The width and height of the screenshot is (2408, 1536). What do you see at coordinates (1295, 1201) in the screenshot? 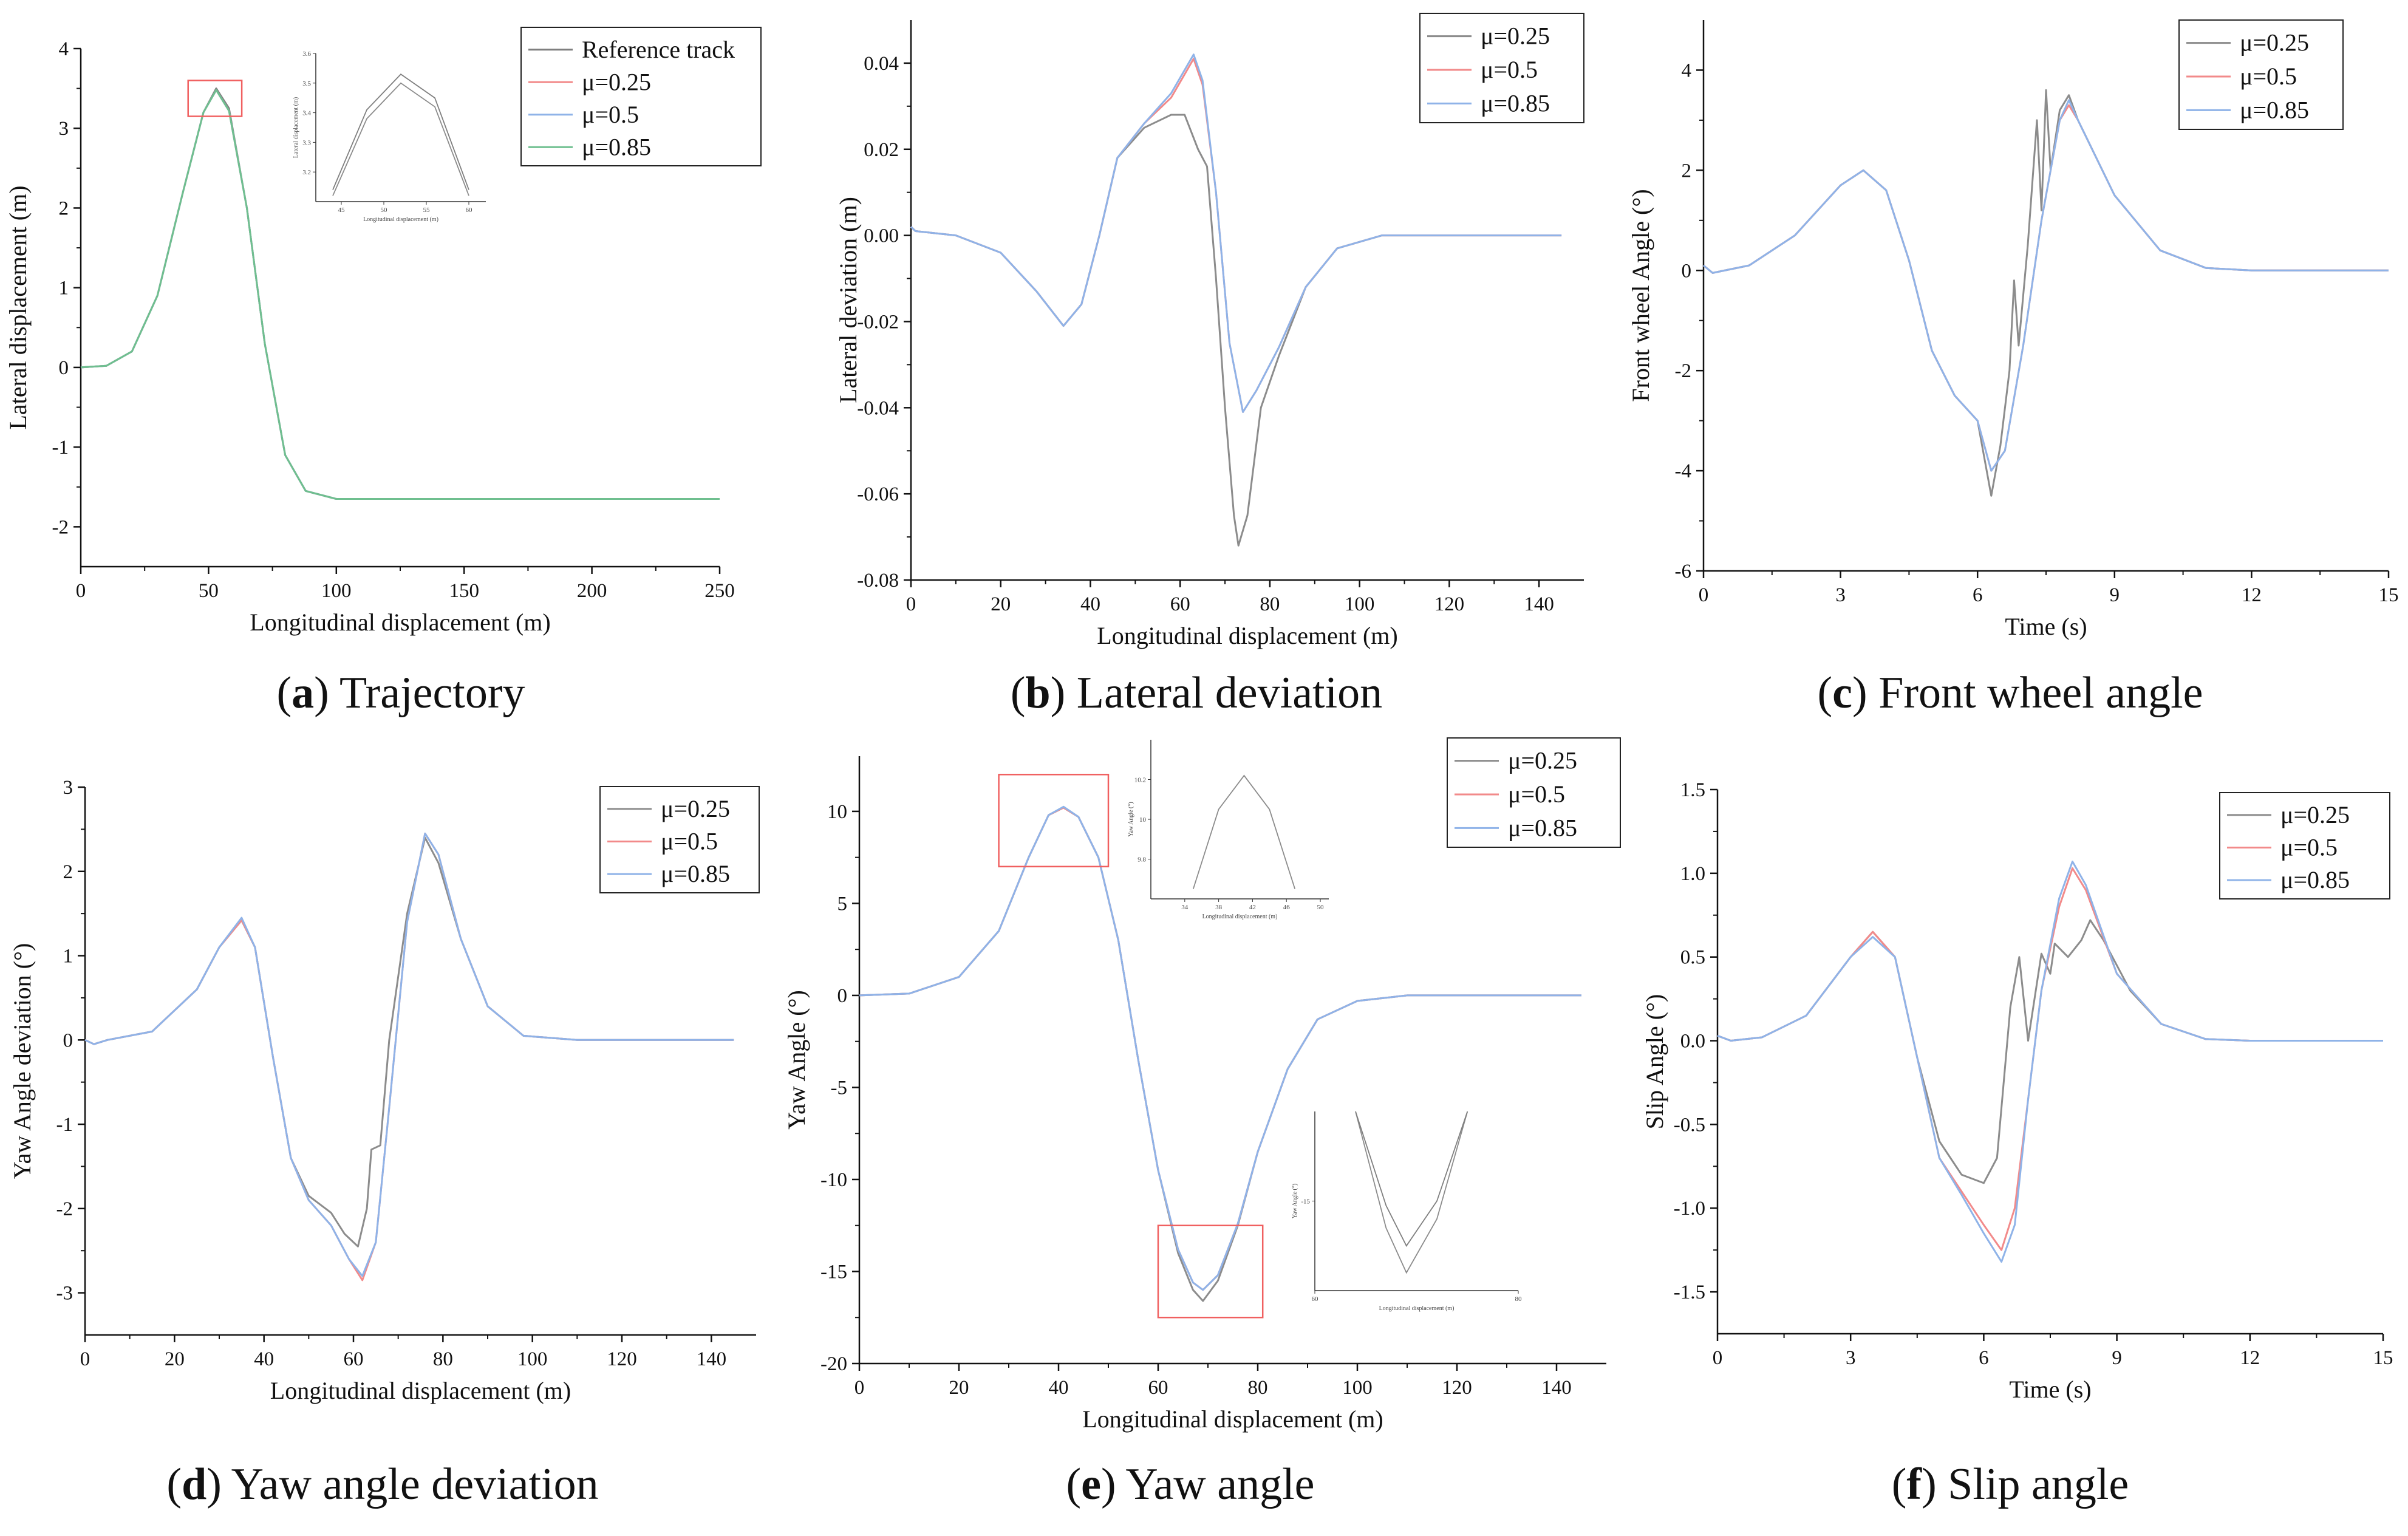
I see `inset-y-label: Yaw Angle (°)` at bounding box center [1295, 1201].